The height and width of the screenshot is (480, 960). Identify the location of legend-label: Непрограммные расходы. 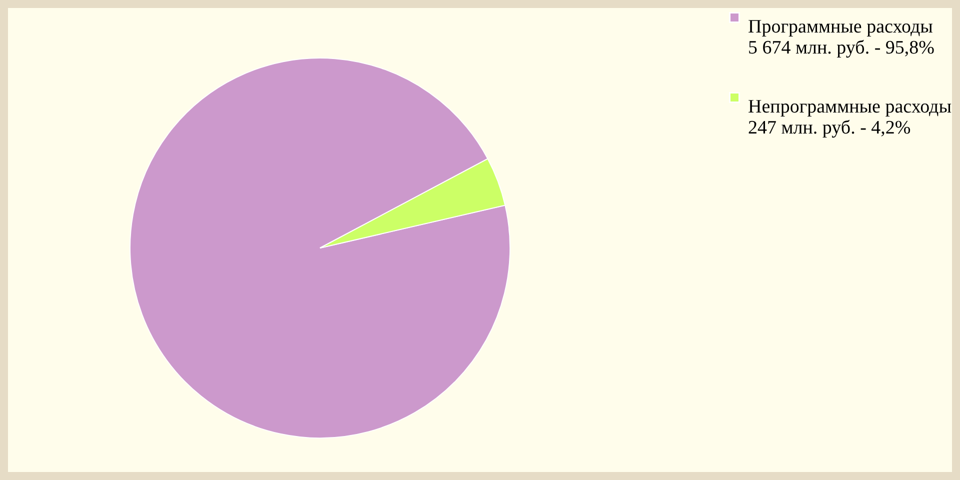
(850, 107).